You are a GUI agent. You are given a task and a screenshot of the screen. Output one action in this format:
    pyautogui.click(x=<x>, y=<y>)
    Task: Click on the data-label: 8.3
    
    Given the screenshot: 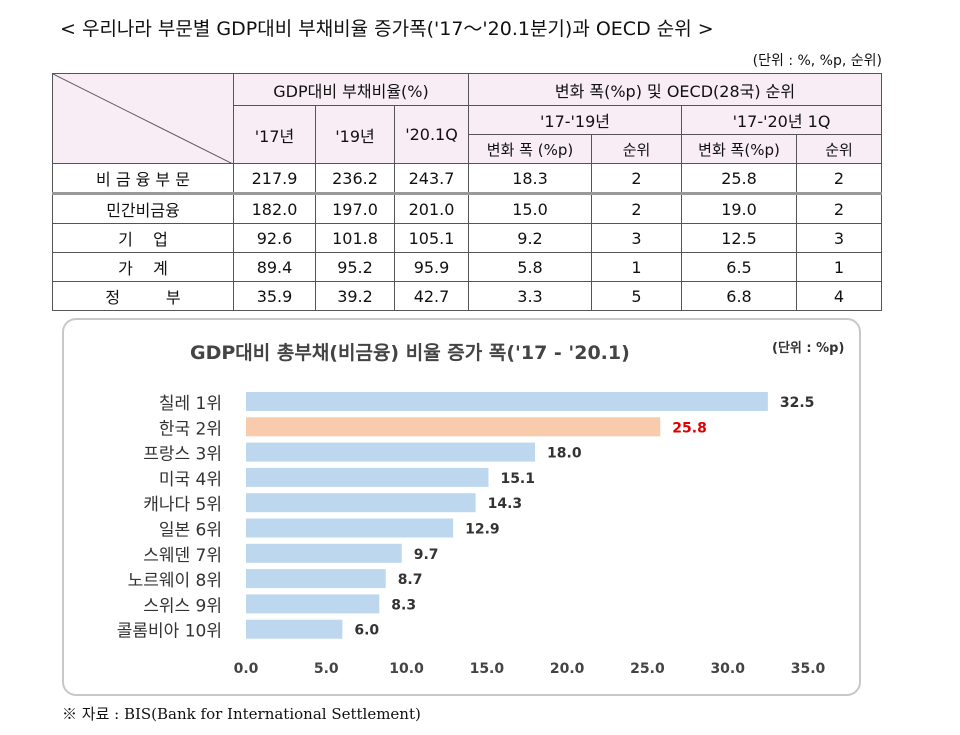 What is the action you would take?
    pyautogui.click(x=403, y=605)
    